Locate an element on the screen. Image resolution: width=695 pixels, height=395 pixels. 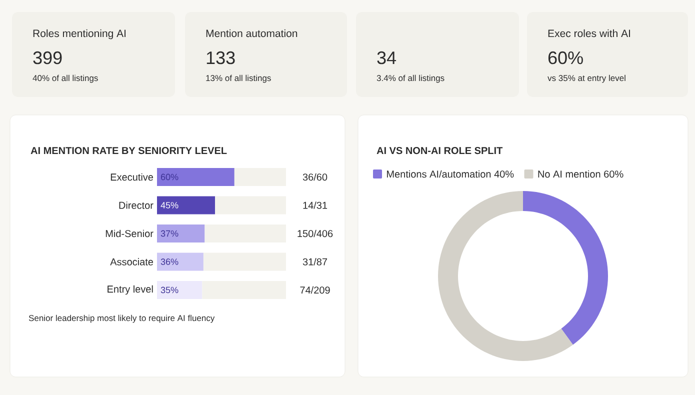
text: 60% is located at coordinates (565, 57).